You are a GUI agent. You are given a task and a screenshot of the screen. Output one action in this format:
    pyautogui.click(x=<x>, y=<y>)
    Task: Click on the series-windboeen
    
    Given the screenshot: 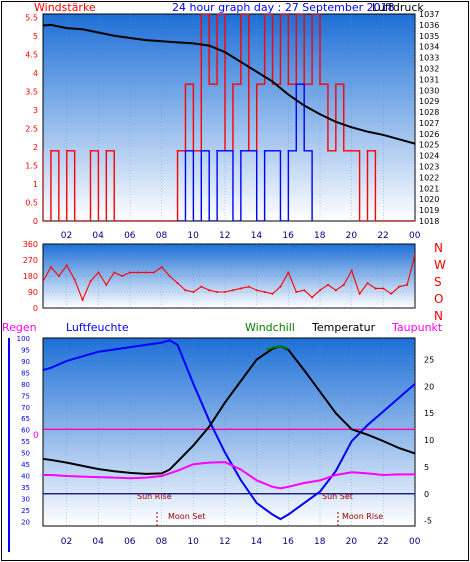 What is the action you would take?
    pyautogui.click(x=245, y=152)
    